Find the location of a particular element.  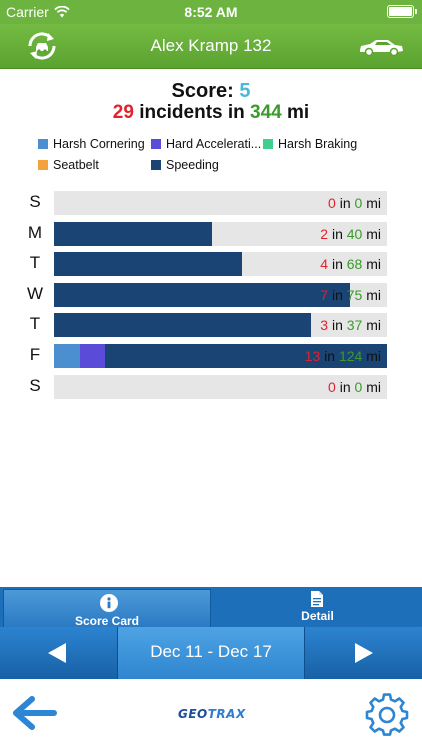

date-range-display: Dec 11 - Dec 17 is located at coordinates (211, 653).